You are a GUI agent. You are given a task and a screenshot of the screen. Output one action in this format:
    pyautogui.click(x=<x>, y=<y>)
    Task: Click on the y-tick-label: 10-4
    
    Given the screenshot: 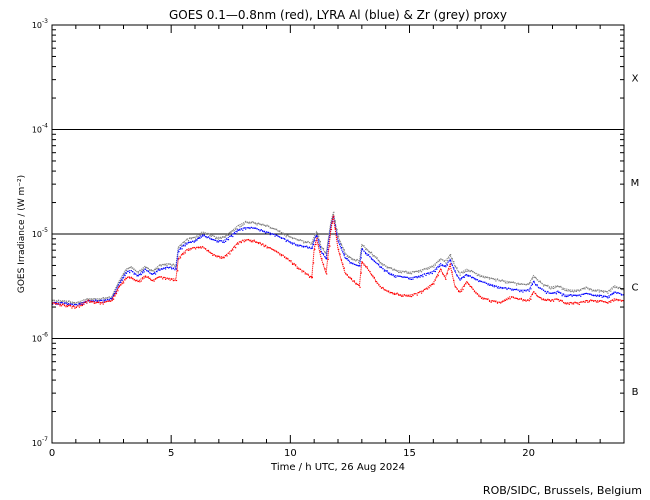 What is the action you would take?
    pyautogui.click(x=40, y=129)
    